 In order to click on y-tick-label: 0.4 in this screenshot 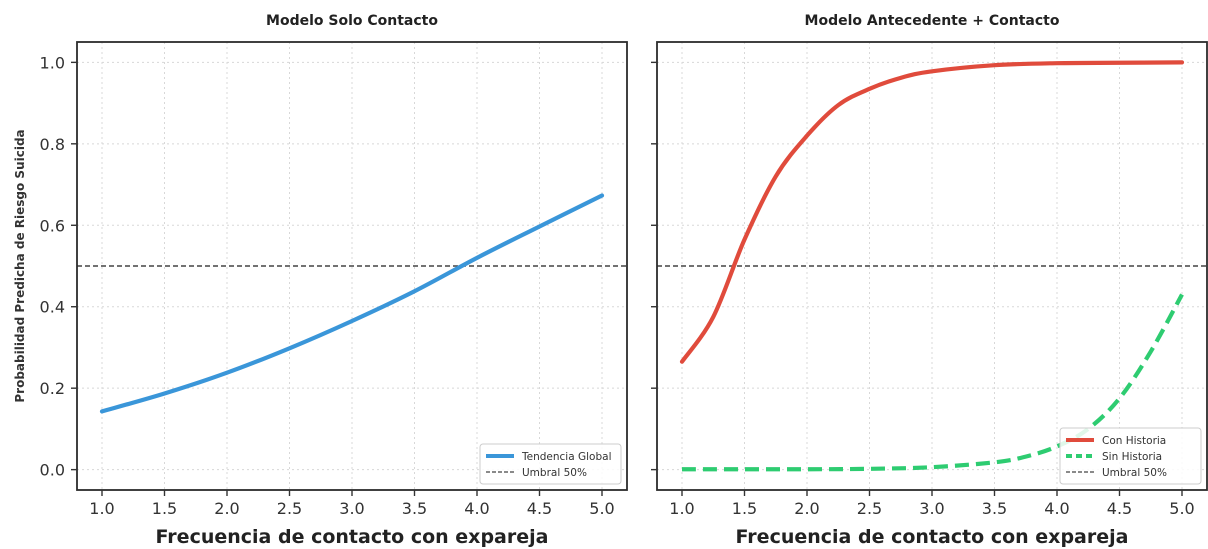, I will do `click(52, 307)`.